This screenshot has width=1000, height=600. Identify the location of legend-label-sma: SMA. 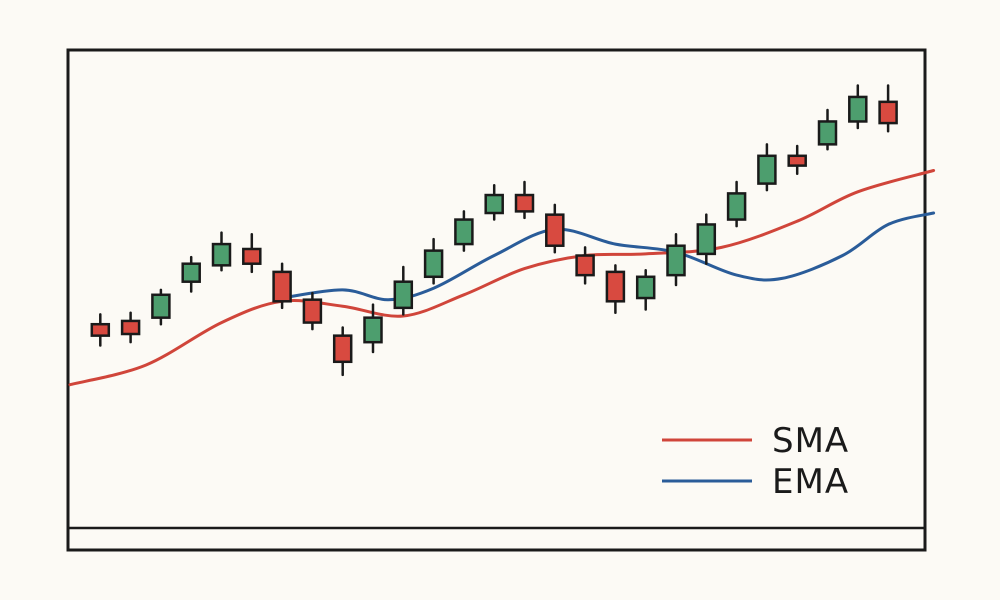
(810, 441).